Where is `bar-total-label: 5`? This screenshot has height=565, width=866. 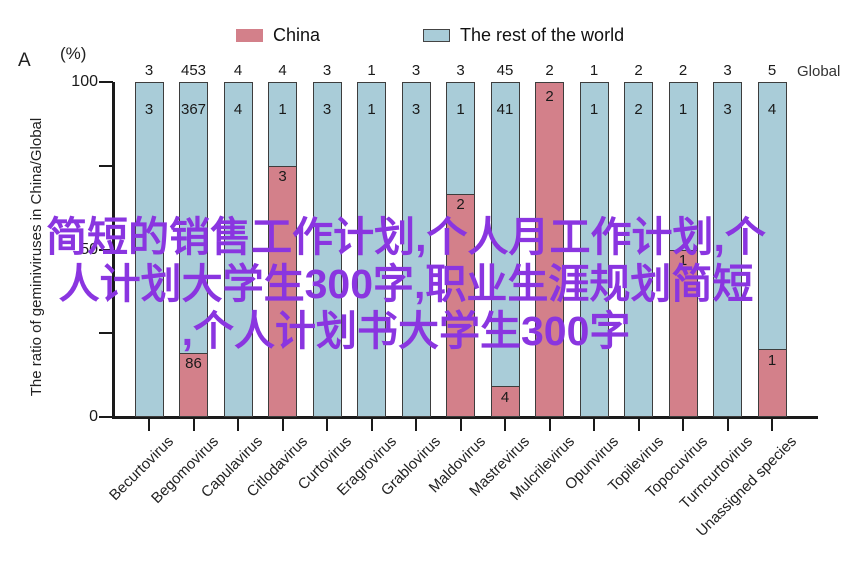 bar-total-label: 5 is located at coordinates (772, 70).